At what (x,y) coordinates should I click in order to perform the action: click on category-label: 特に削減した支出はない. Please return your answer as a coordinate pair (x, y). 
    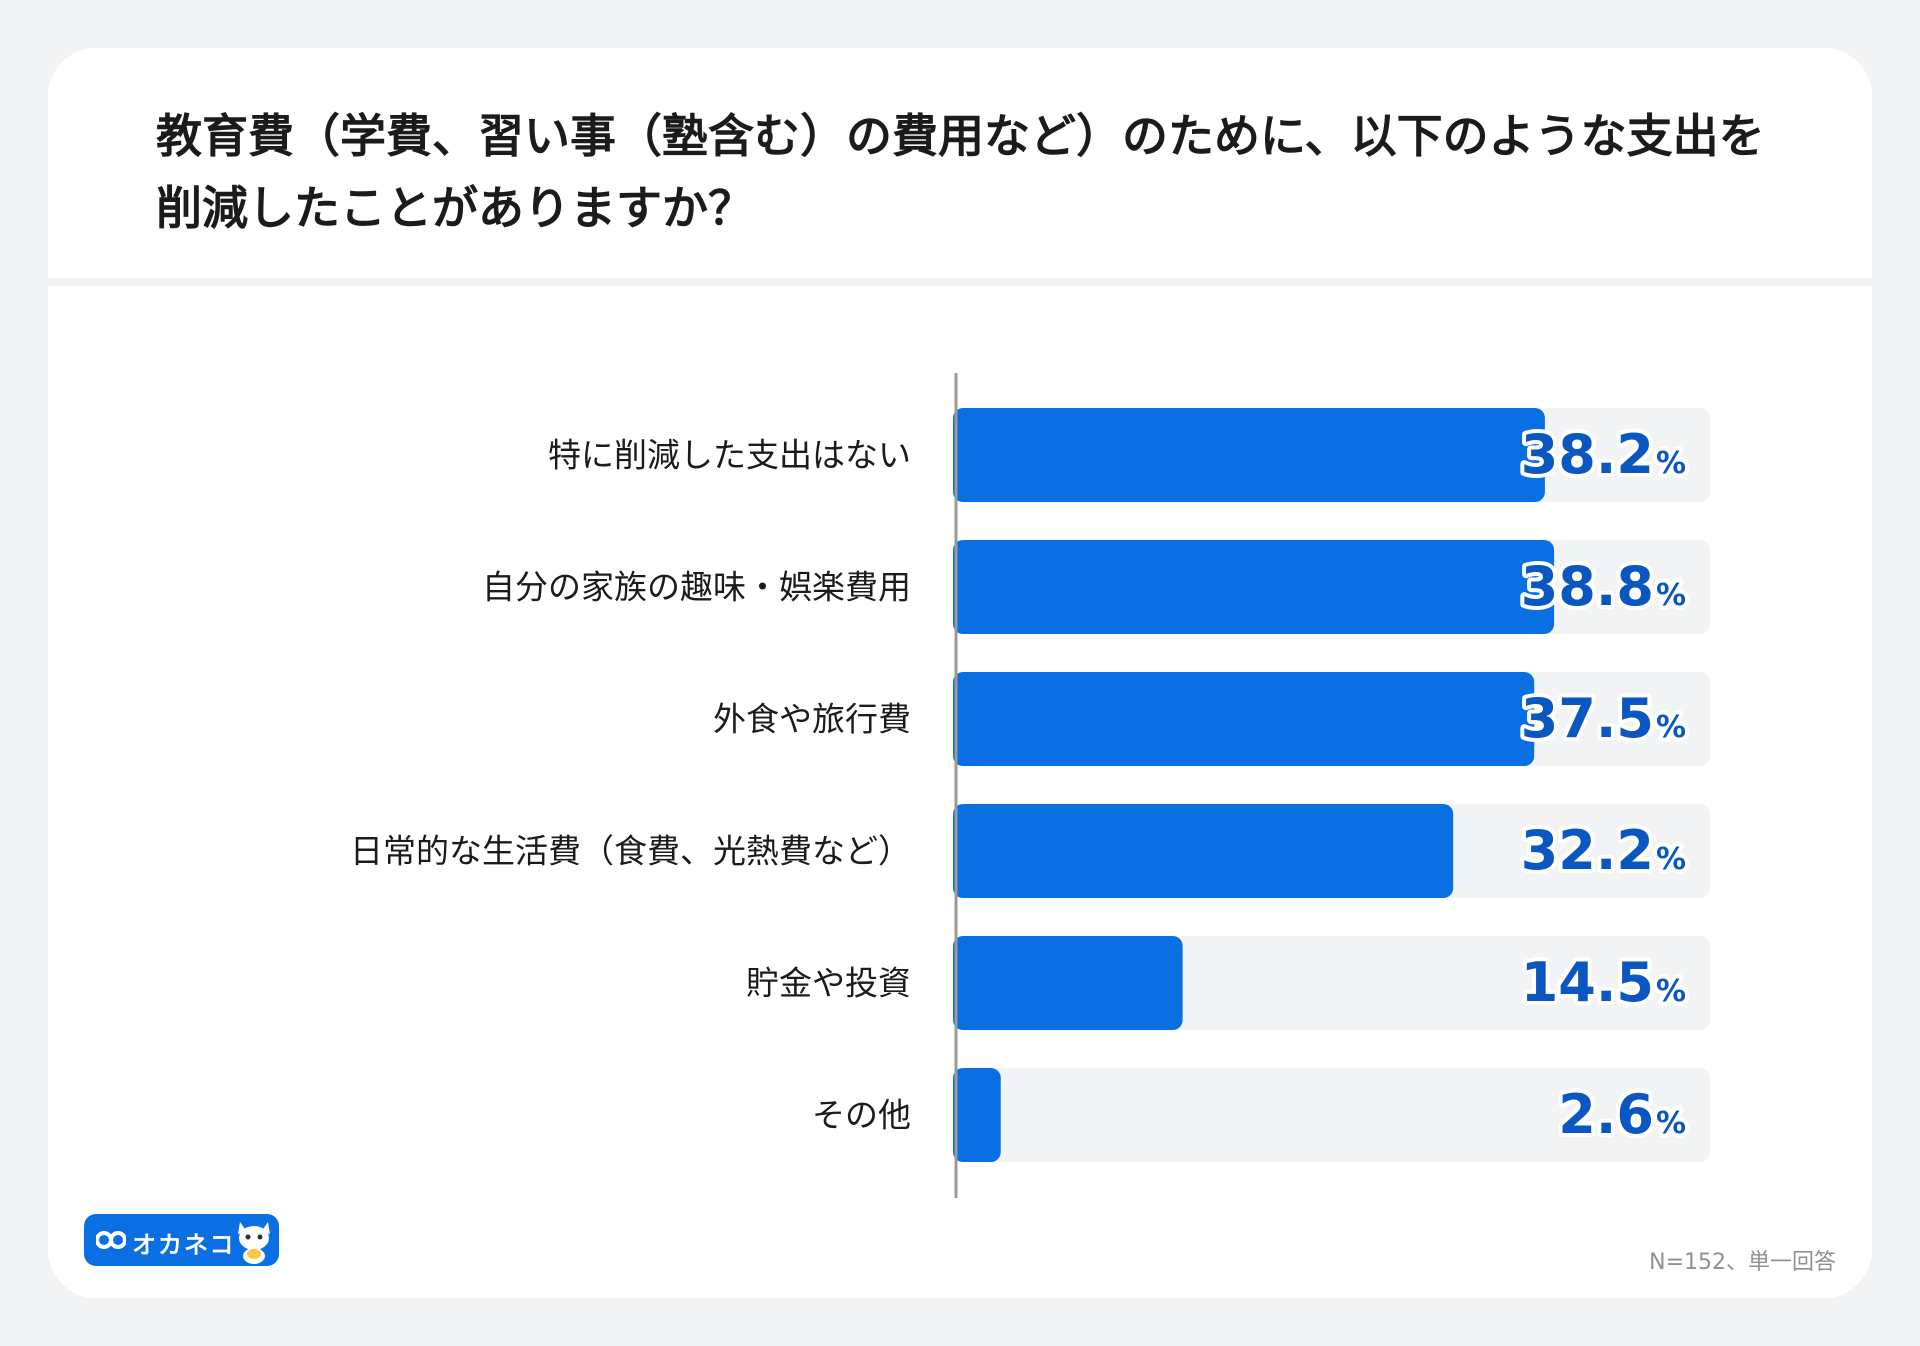
    Looking at the image, I should click on (729, 455).